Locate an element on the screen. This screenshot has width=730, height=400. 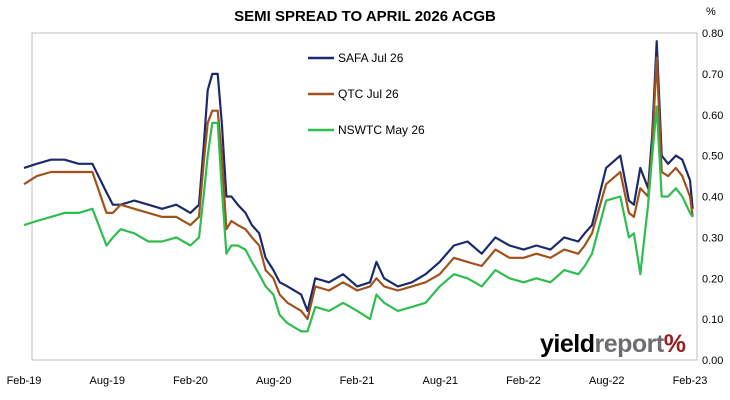
chart-title: SEMI SPREAD TO APRIL 2026 ACGB is located at coordinates (365, 16).